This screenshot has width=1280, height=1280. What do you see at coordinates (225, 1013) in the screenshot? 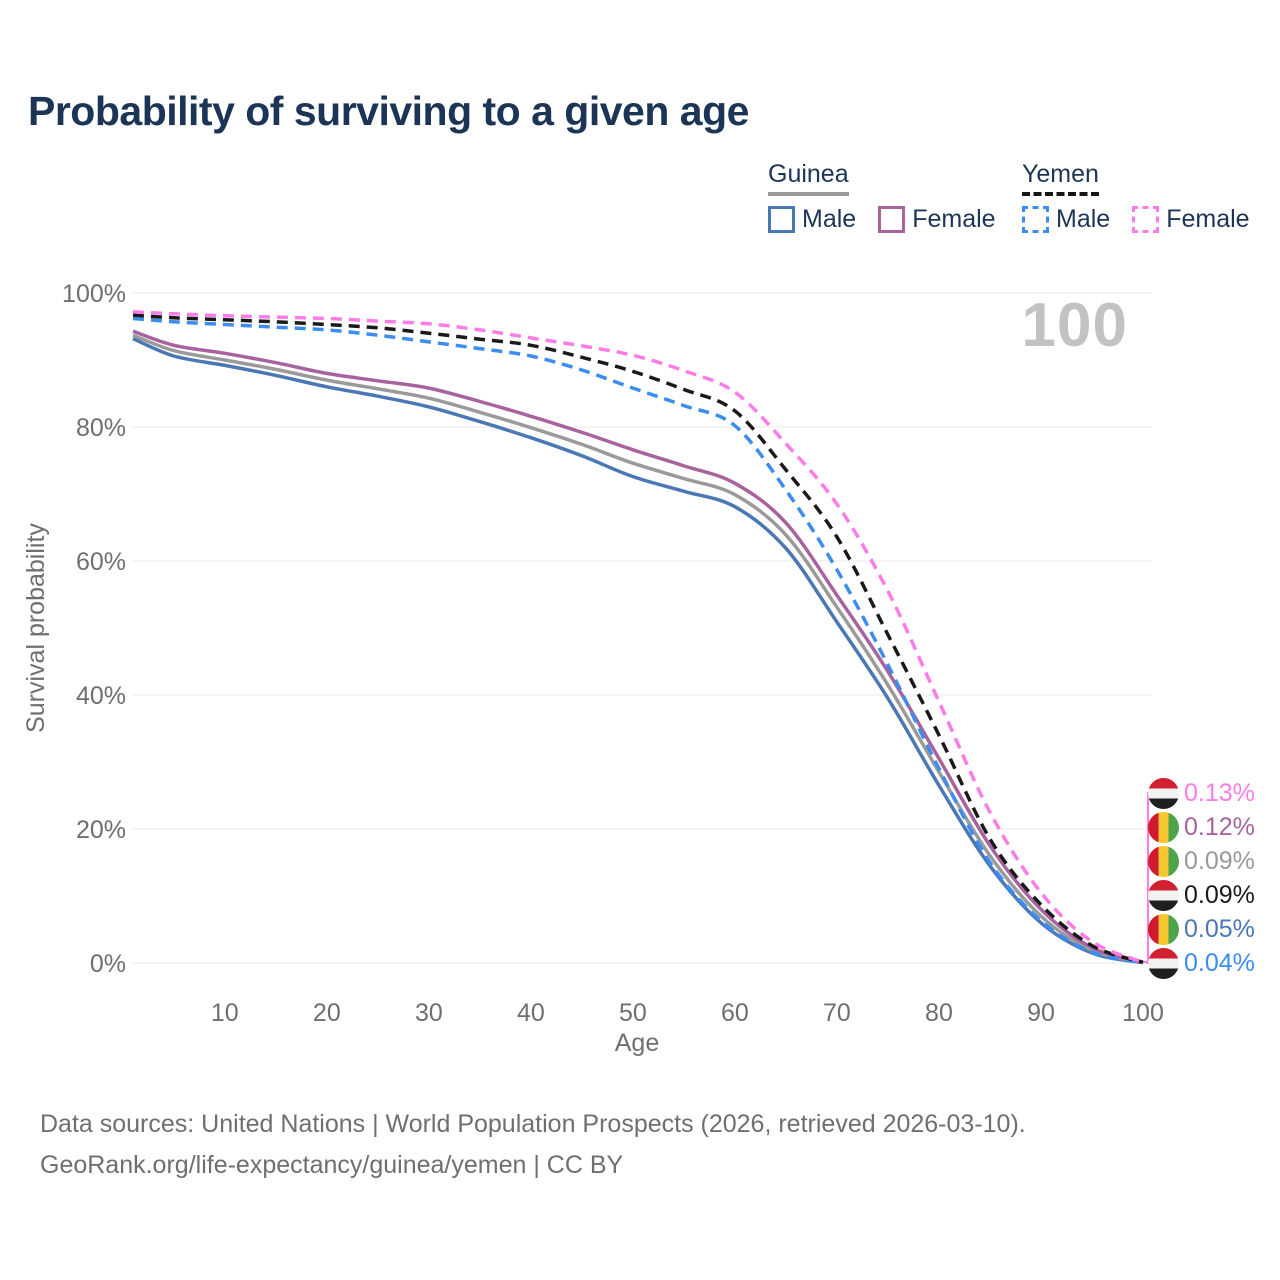
I see `x-tick-label: 10` at bounding box center [225, 1013].